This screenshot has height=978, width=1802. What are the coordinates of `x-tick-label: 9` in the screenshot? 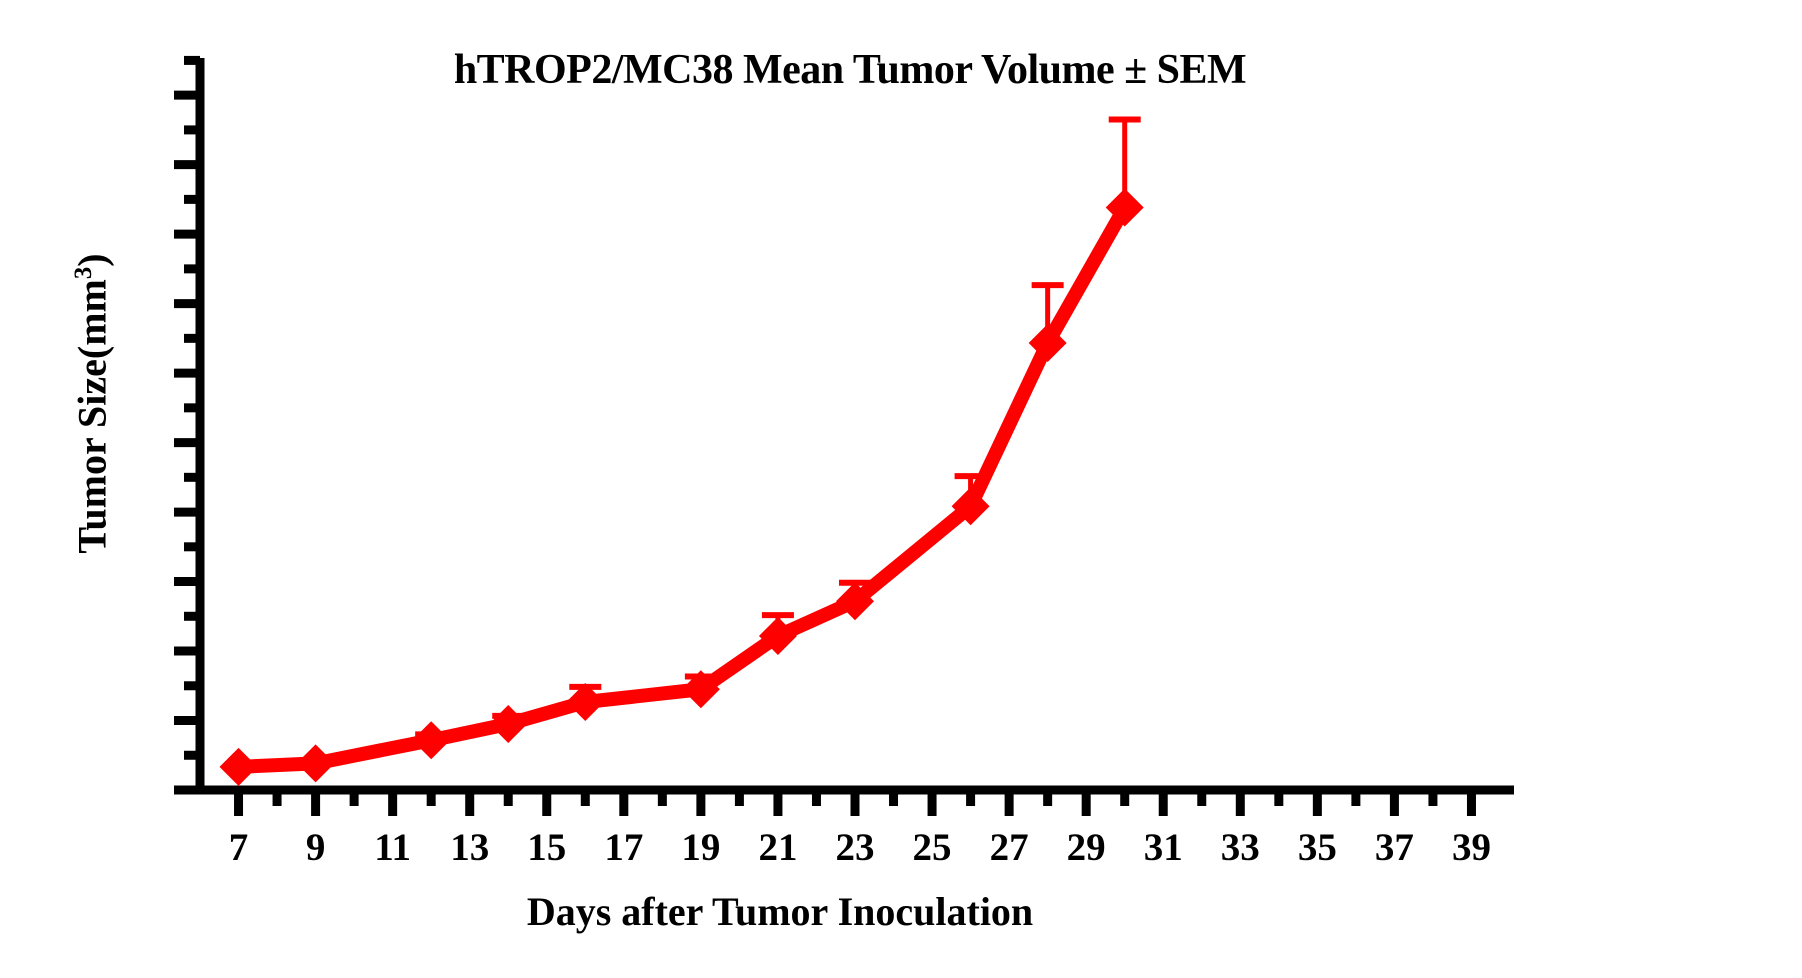 It's located at (315, 847).